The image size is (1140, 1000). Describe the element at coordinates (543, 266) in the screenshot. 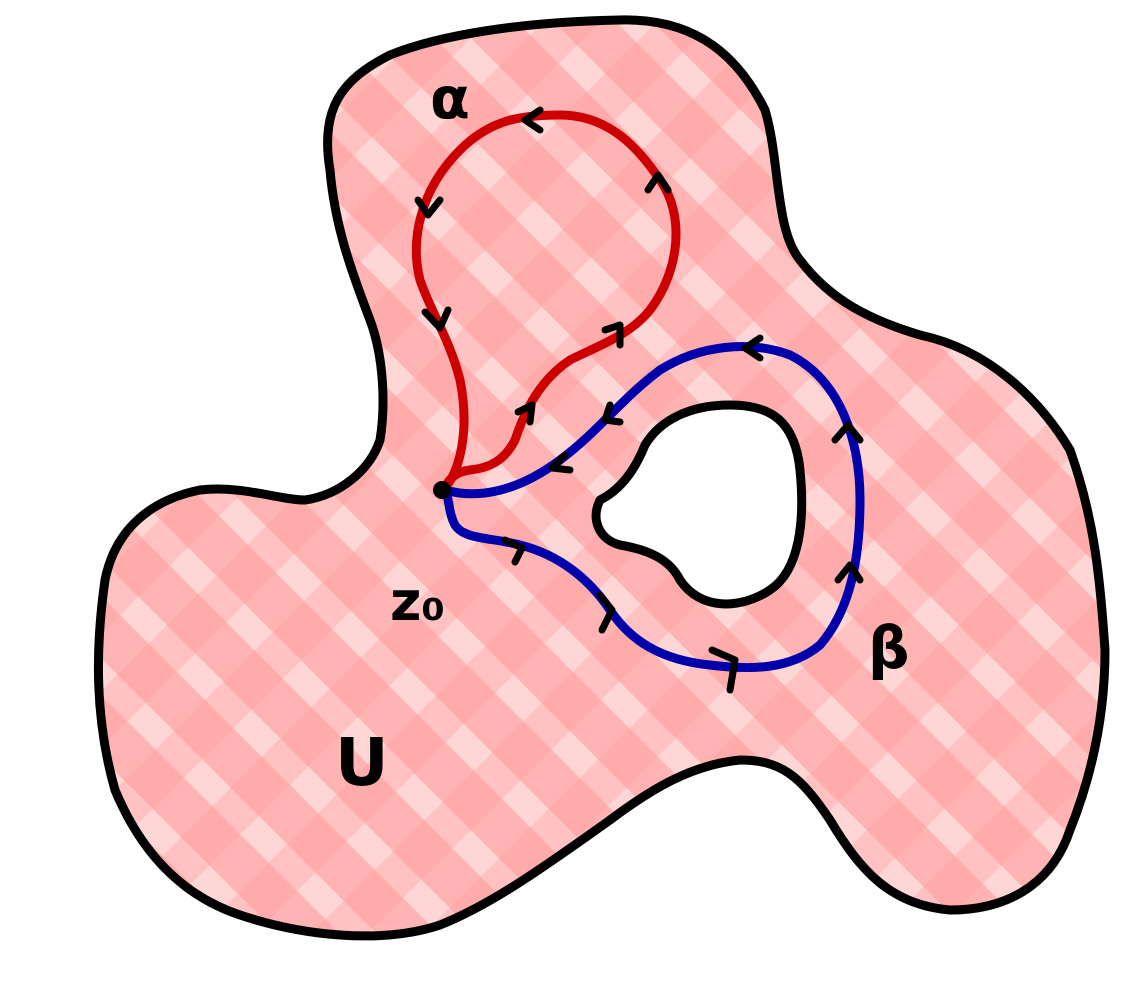

I see `alpha-direction-arrows` at that location.